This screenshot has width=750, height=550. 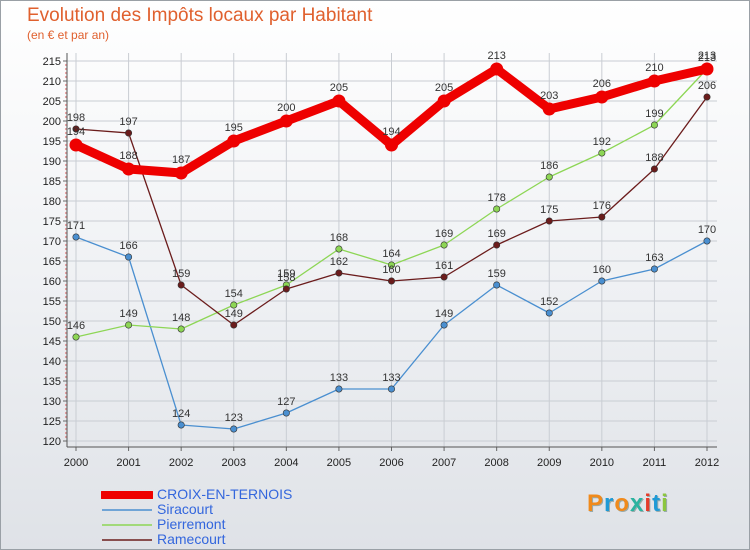 What do you see at coordinates (76, 237) in the screenshot?
I see `point-siracourt-2000` at bounding box center [76, 237].